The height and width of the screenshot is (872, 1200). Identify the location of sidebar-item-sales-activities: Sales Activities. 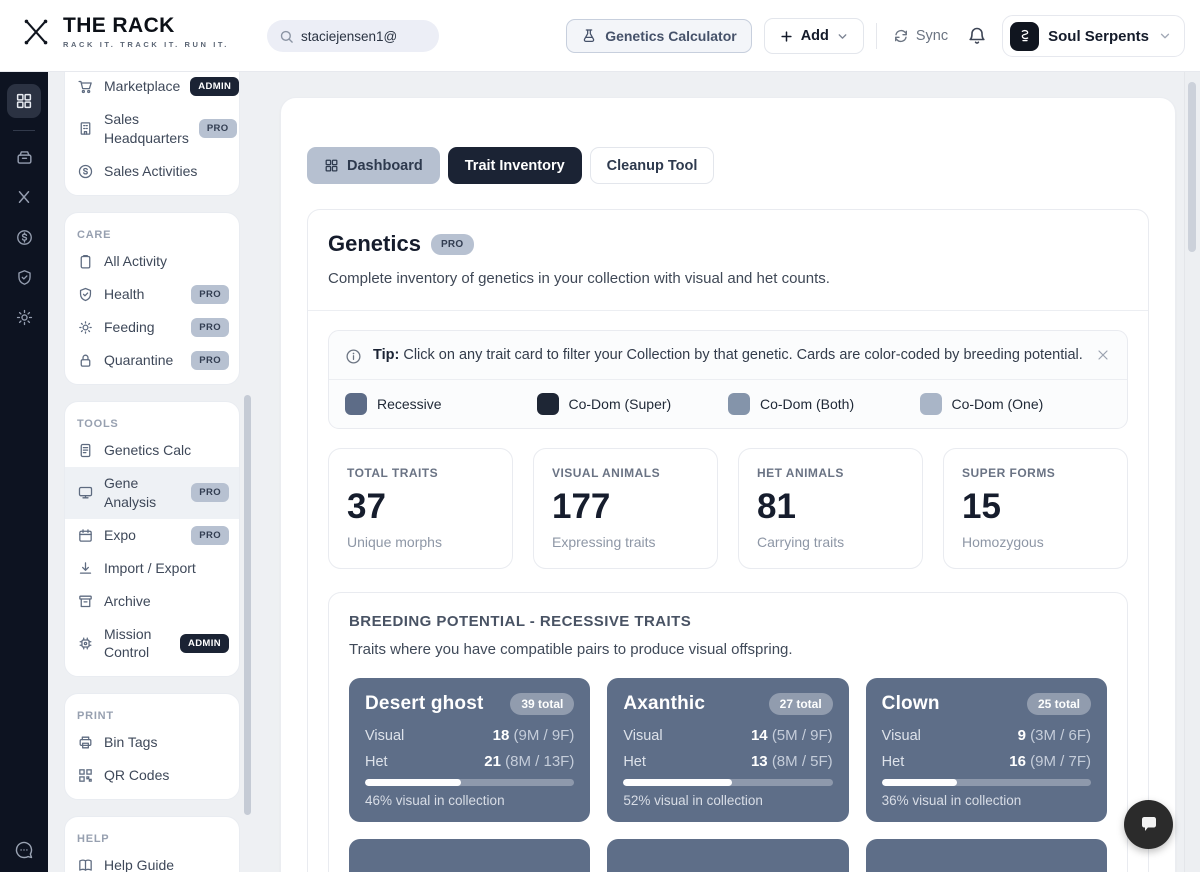
(152, 171).